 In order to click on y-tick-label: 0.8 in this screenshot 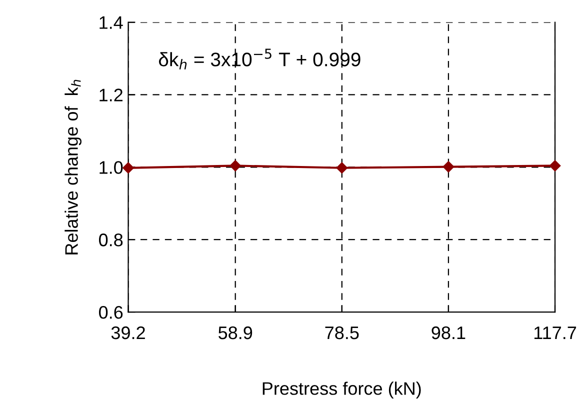, I will do `click(111, 240)`.